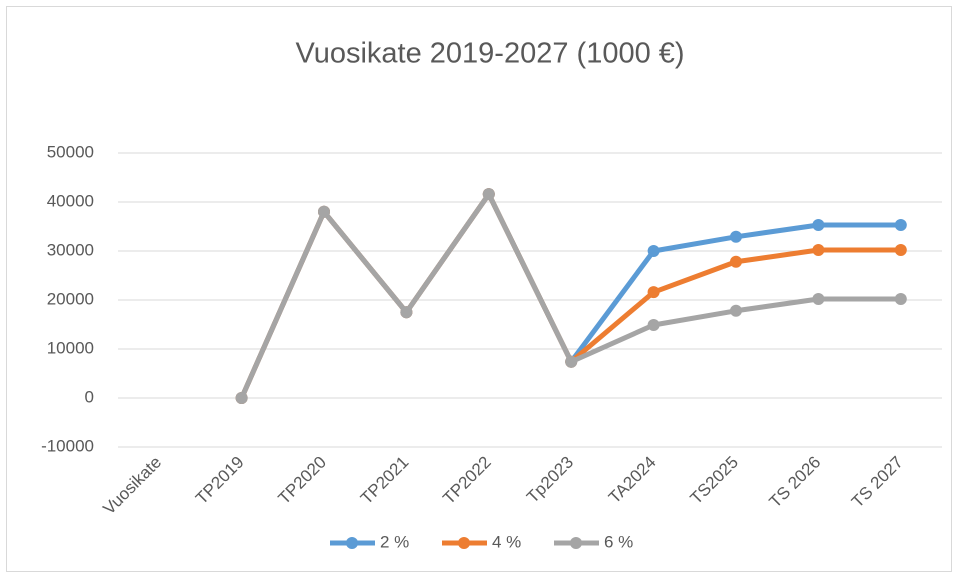  I want to click on legend-label: 2 %, so click(394, 541).